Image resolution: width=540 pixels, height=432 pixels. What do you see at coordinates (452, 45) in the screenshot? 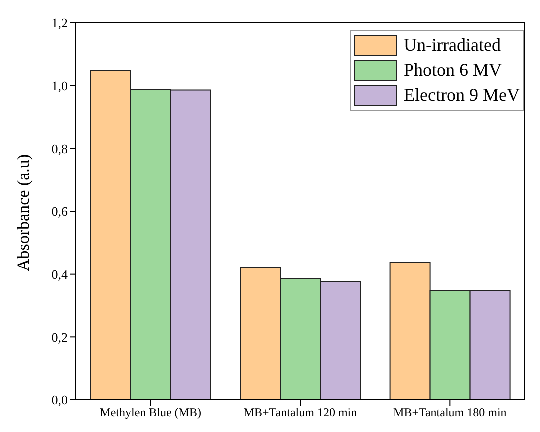
I see `legend-label: Un-irradiated` at bounding box center [452, 45].